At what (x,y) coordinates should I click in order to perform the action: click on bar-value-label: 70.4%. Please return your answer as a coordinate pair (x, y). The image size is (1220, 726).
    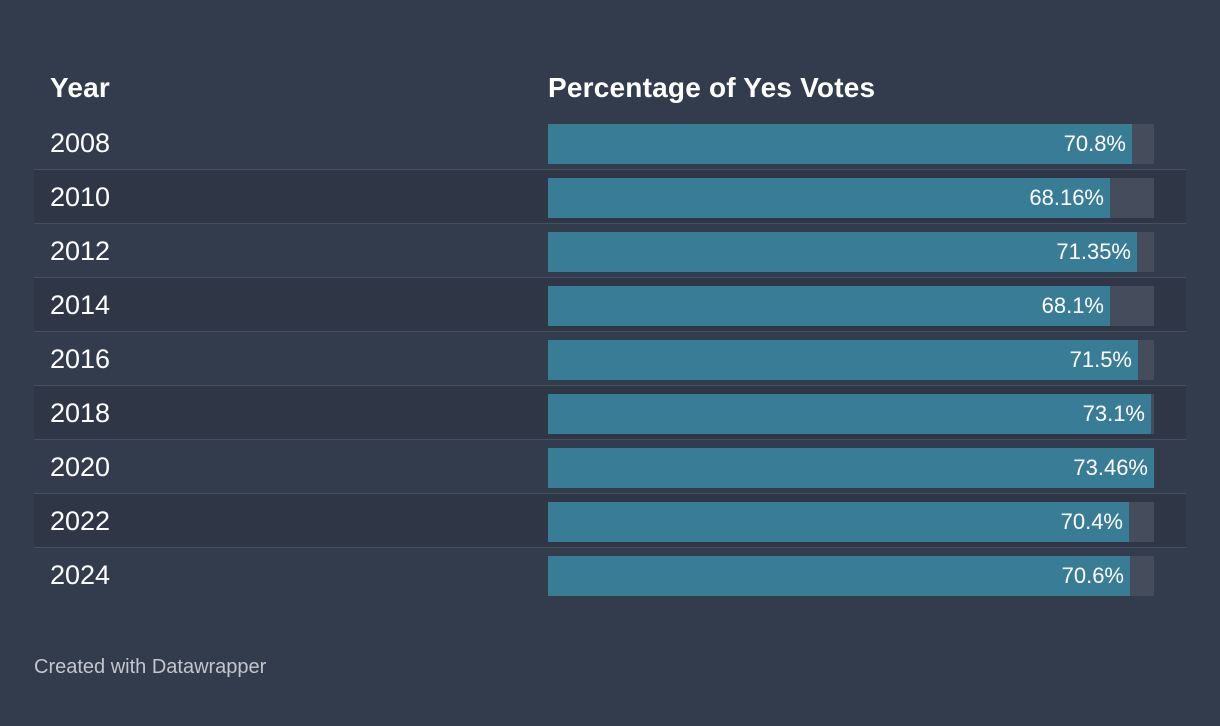
    Looking at the image, I should click on (1091, 521).